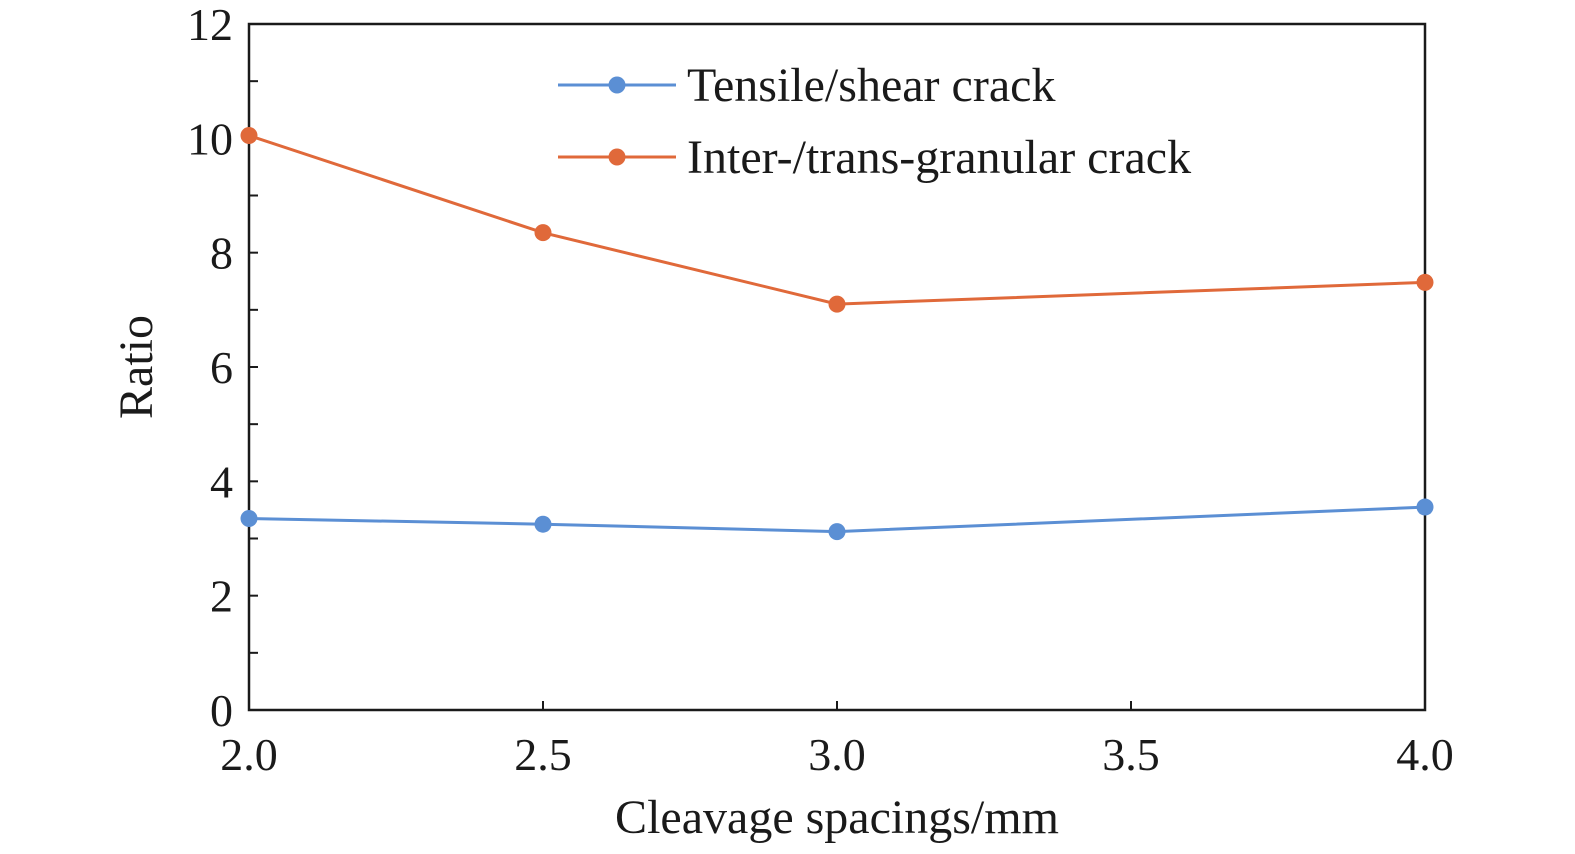 The image size is (1575, 854). Describe the element at coordinates (221, 596) in the screenshot. I see `y-tick-label: 2` at that location.